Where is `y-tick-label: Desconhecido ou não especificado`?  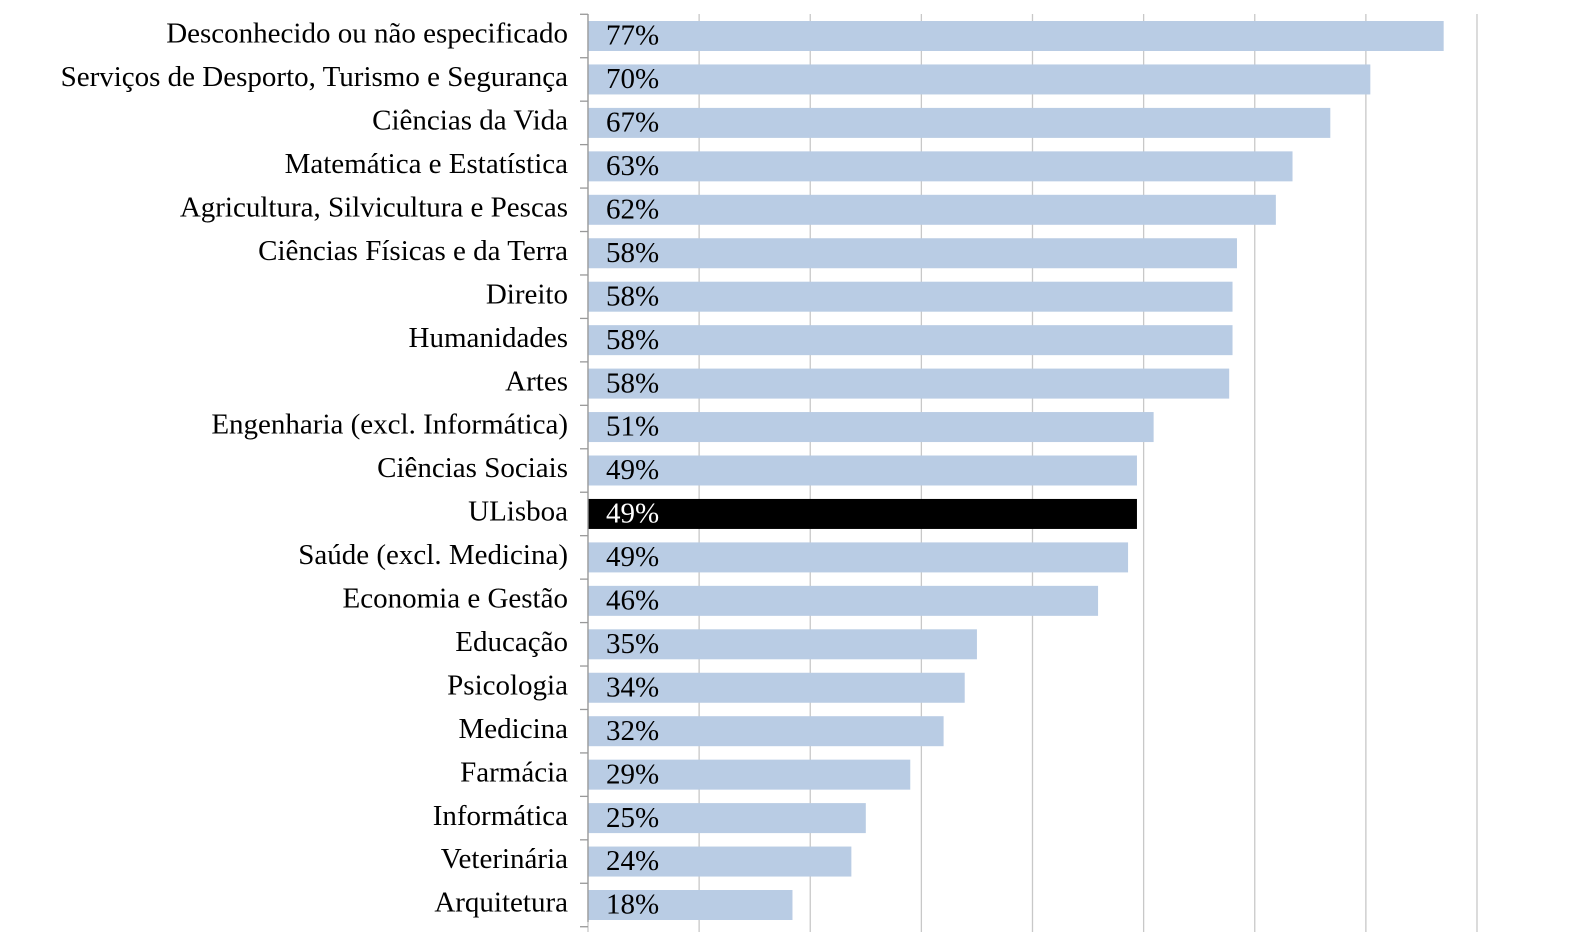 y-tick-label: Desconhecido ou não especificado is located at coordinates (367, 34).